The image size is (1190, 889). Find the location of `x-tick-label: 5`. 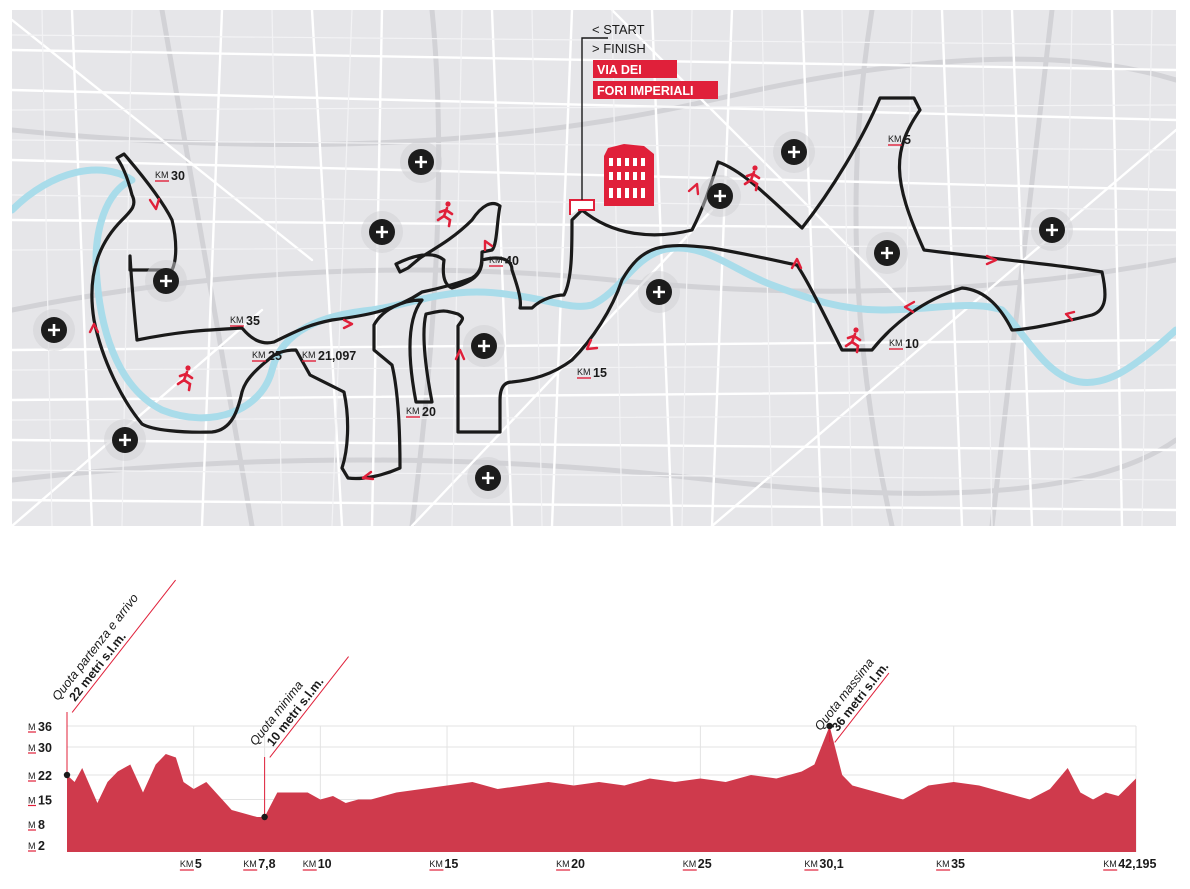

x-tick-label: 5 is located at coordinates (198, 864).